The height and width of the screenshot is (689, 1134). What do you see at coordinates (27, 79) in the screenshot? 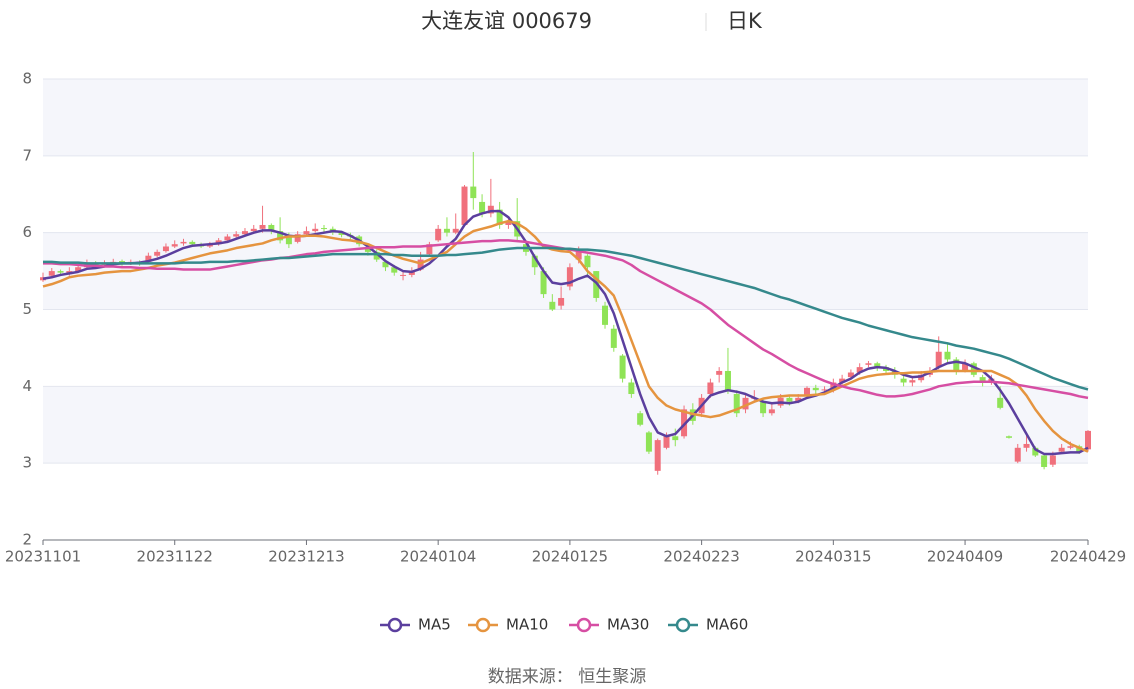
I see `y-tick-label: 8` at bounding box center [27, 79].